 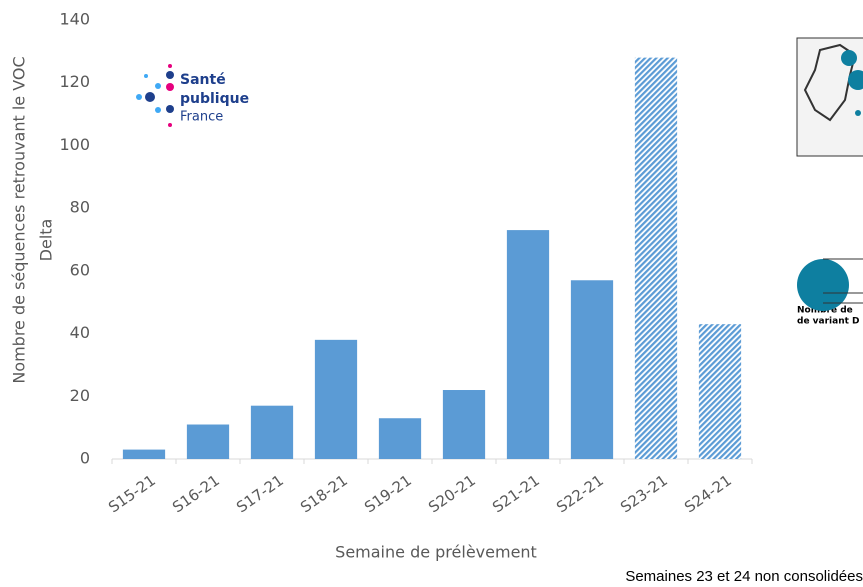 I want to click on x-tick-label: S22-21, so click(x=580, y=493).